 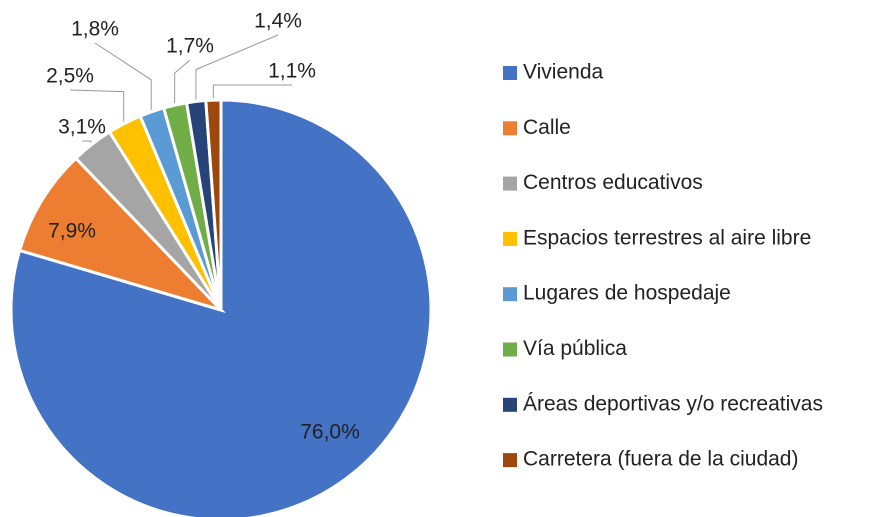 What do you see at coordinates (190, 46) in the screenshot?
I see `data-label: 1,7%` at bounding box center [190, 46].